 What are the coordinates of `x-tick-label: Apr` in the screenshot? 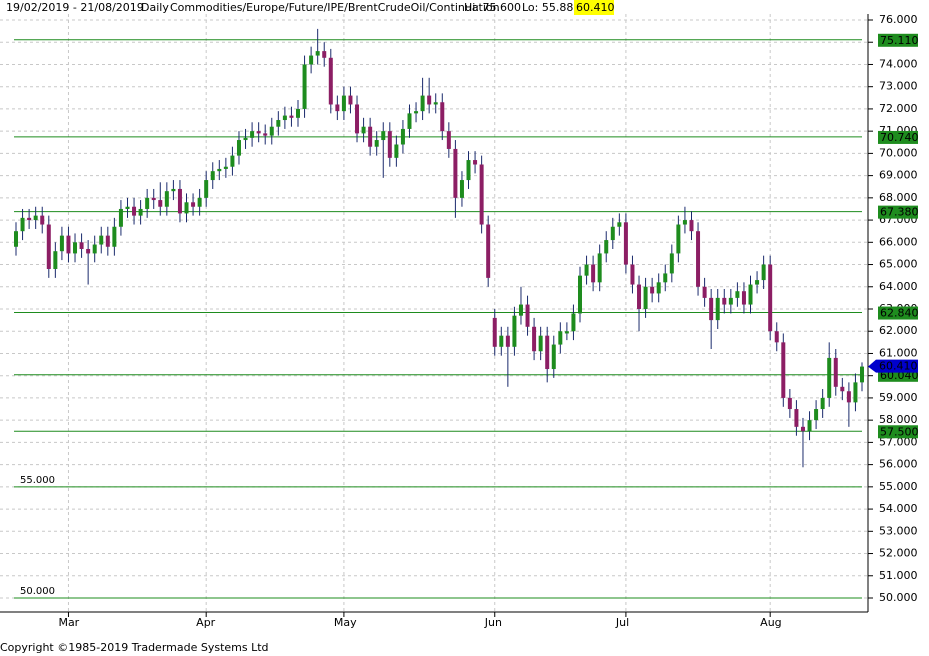 It's located at (206, 622).